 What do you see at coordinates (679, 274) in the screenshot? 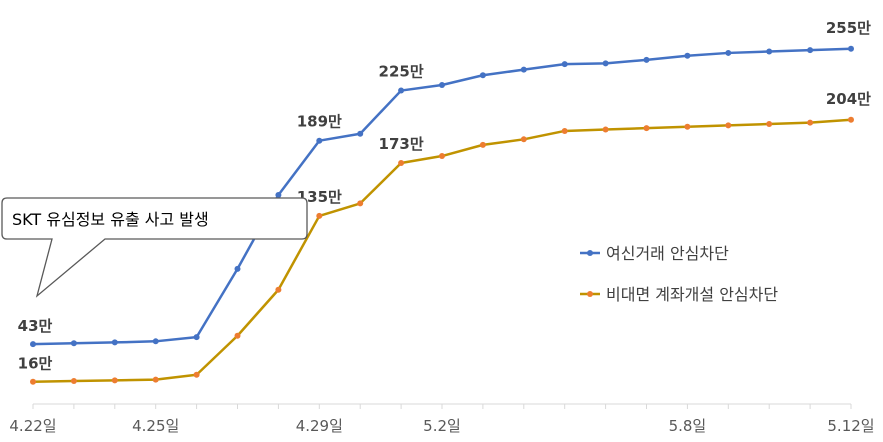
I see `legend: 여신거래 안심차단 비대면 계좌개설 안심차단` at bounding box center [679, 274].